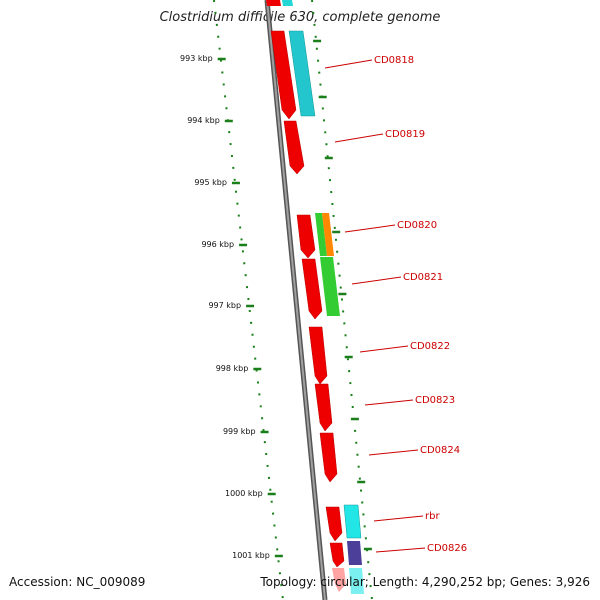 The image size is (600, 600). I want to click on gene-label: CD0819, so click(405, 134).